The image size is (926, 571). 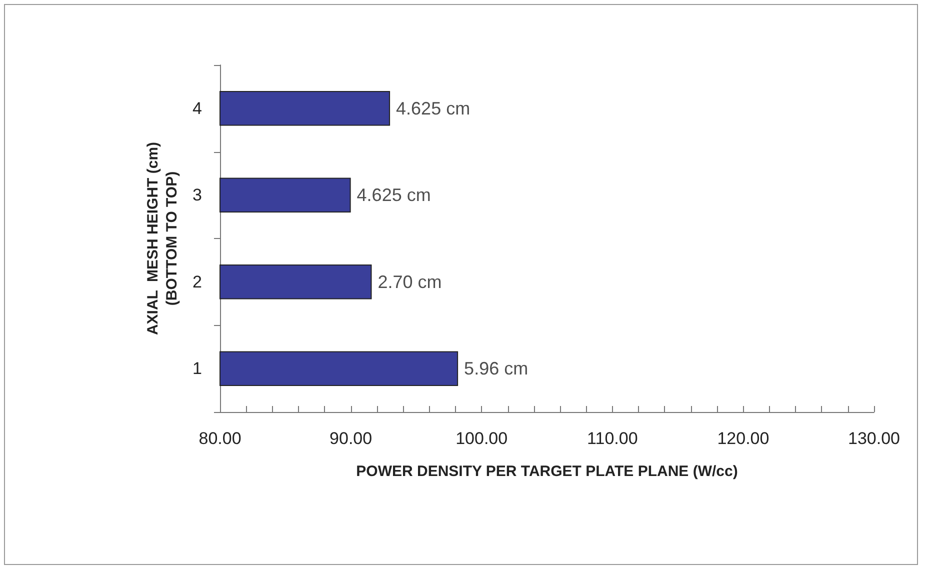 I want to click on x-tick-label: 80.00, so click(x=220, y=438).